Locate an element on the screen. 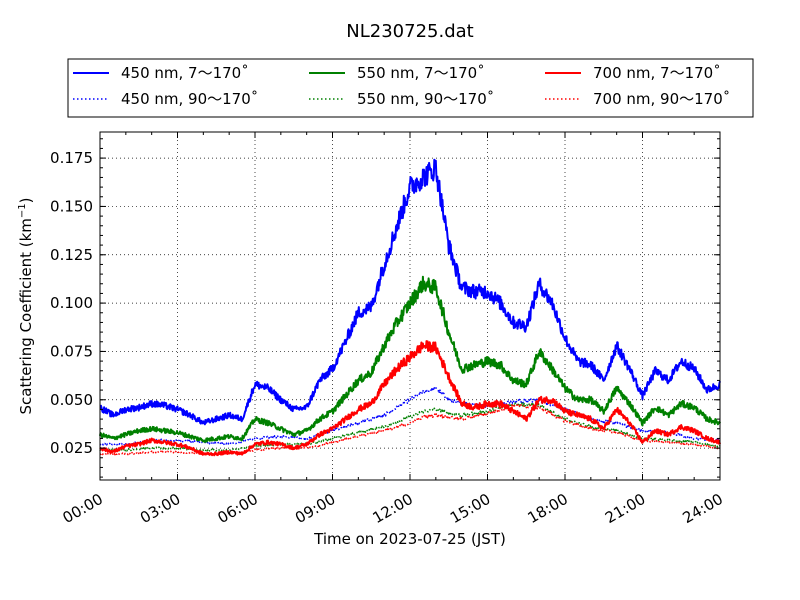 The height and width of the screenshot is (600, 800). y-axis-label: Scattering Coefficient (km−1) is located at coordinates (26, 305).